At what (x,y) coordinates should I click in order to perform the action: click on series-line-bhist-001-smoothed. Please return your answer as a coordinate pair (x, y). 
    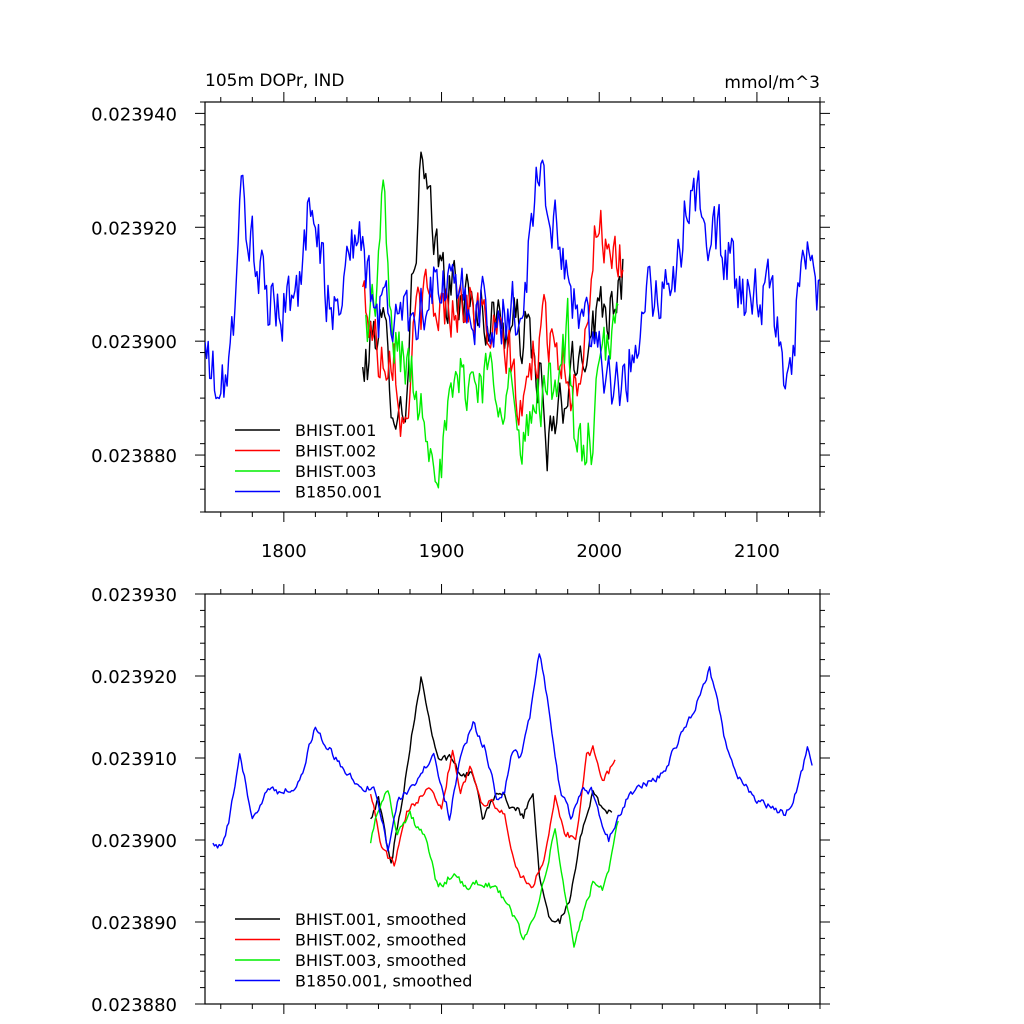
    Looking at the image, I should click on (491, 800).